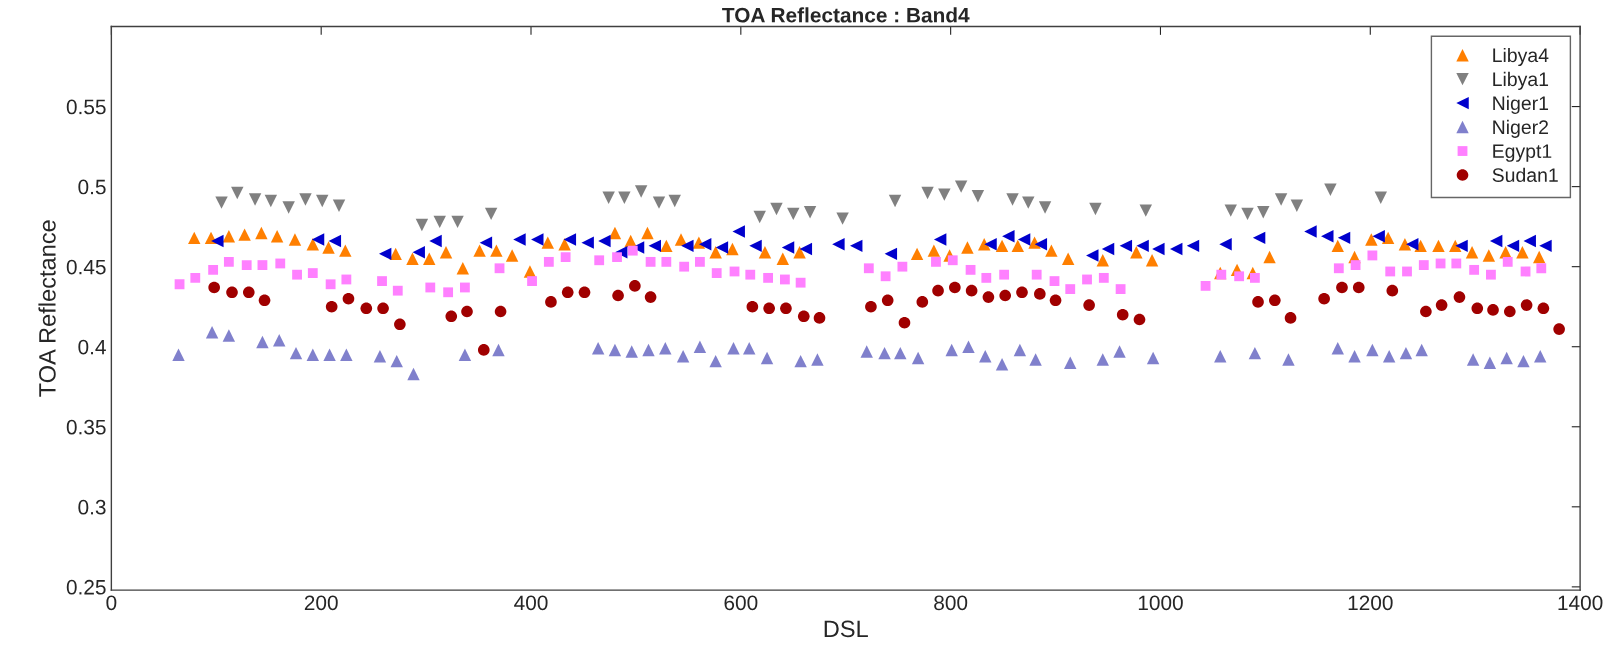  Describe the element at coordinates (951, 603) in the screenshot. I see `x-tick-label: 800` at that location.